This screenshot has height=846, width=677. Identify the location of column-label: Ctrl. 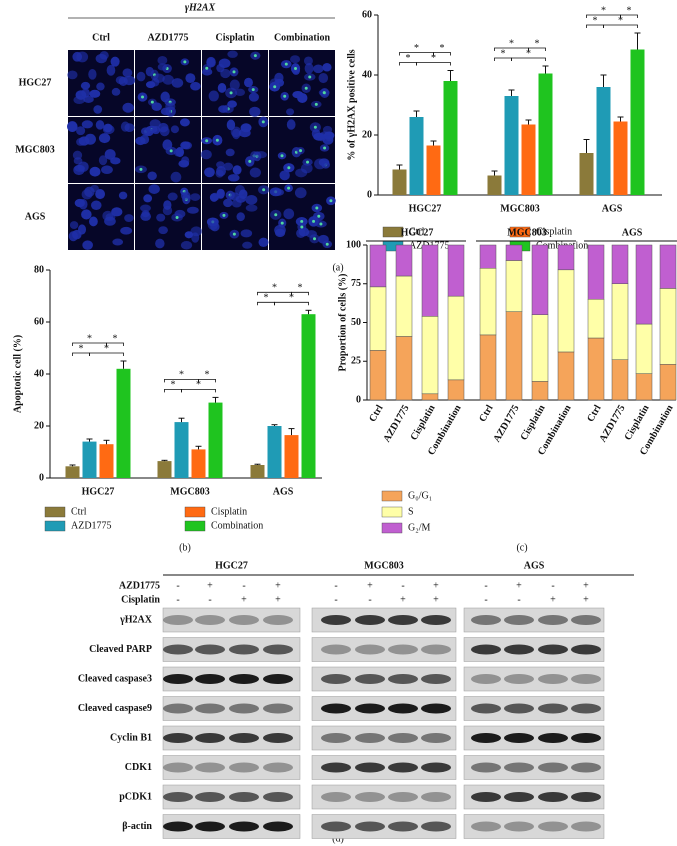
(101, 37).